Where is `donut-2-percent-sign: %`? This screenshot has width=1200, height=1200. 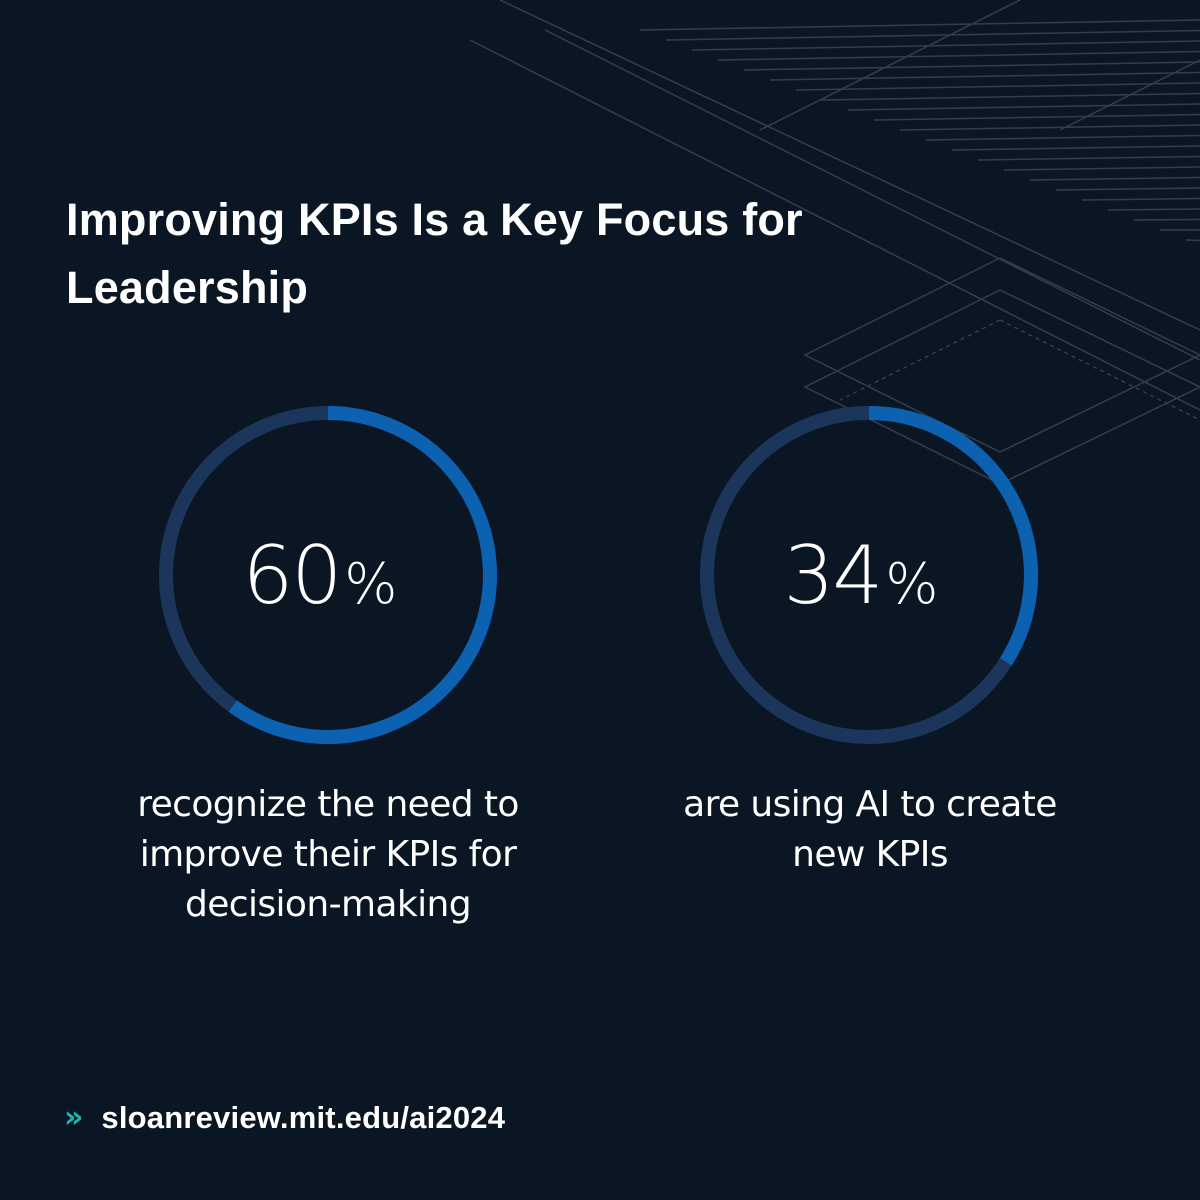 donut-2-percent-sign: % is located at coordinates (911, 584).